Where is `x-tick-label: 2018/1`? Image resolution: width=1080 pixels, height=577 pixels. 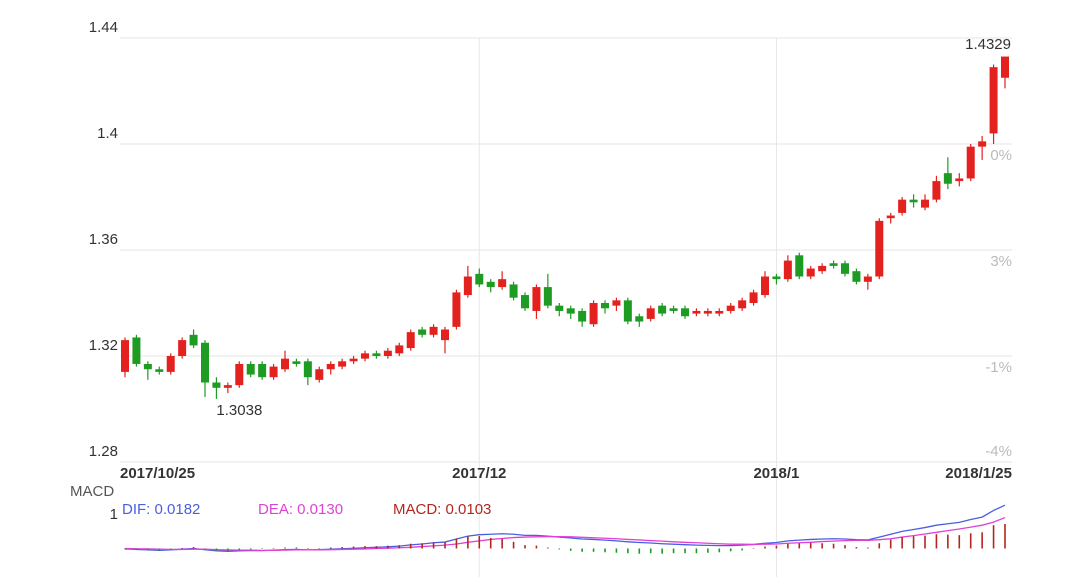
x-tick-label: 2018/1 is located at coordinates (776, 473).